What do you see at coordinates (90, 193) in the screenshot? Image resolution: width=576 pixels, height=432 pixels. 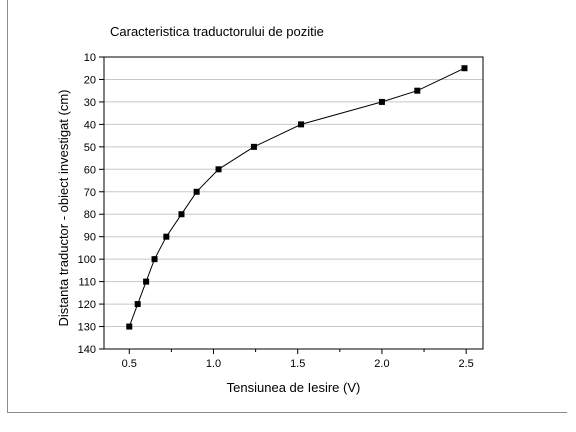 I see `y-tick-label: 70` at bounding box center [90, 193].